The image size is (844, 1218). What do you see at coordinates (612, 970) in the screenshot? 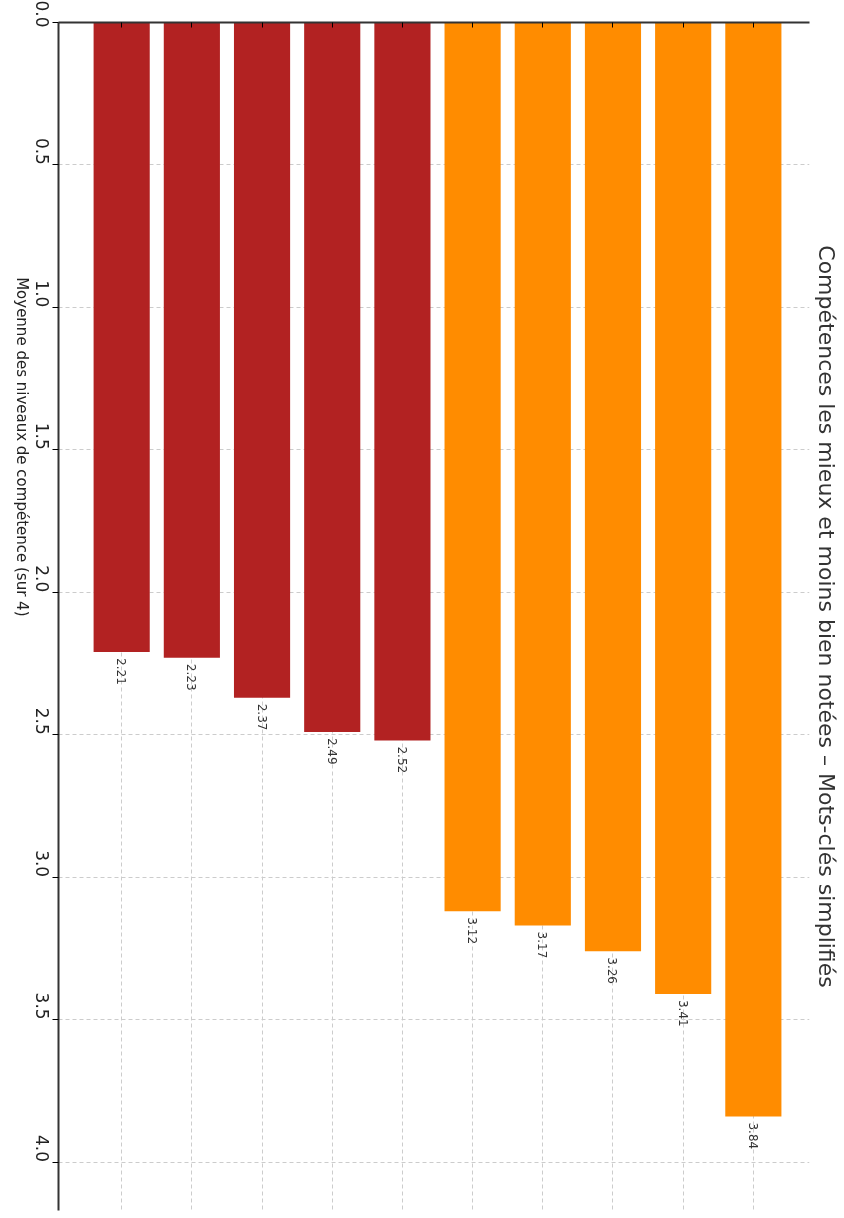
I see `data-label: 3.26` at bounding box center [612, 970].